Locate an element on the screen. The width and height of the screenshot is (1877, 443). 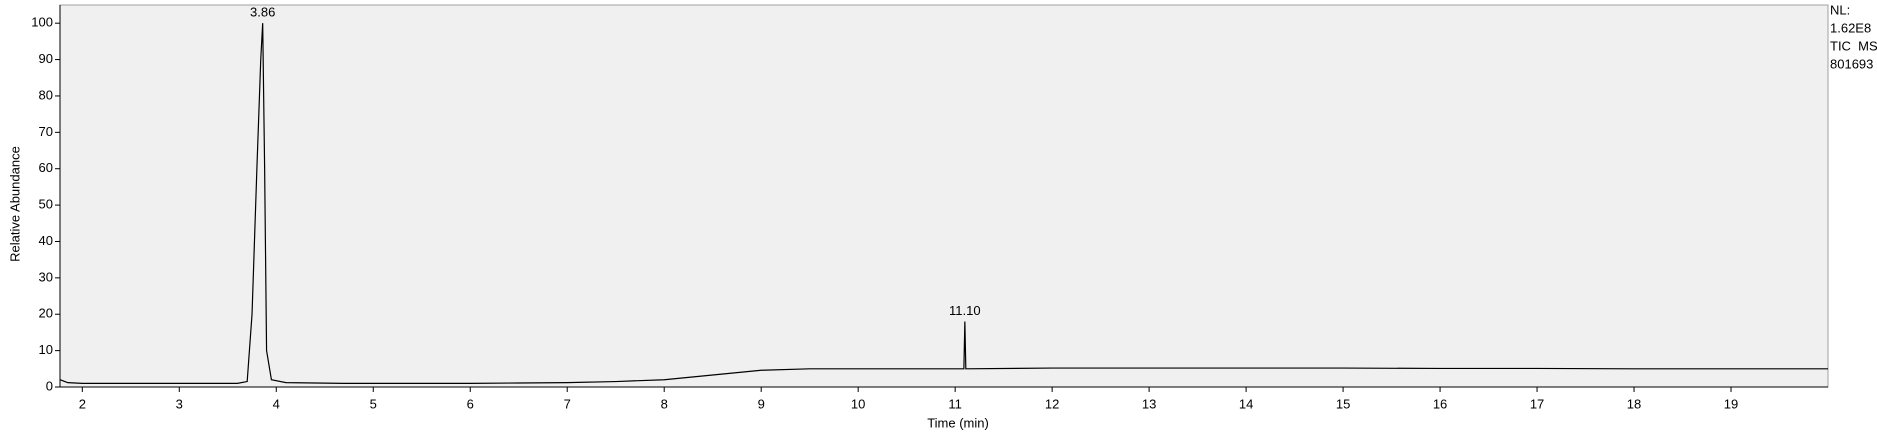
y-tick-label: 50 is located at coordinates (46, 204).